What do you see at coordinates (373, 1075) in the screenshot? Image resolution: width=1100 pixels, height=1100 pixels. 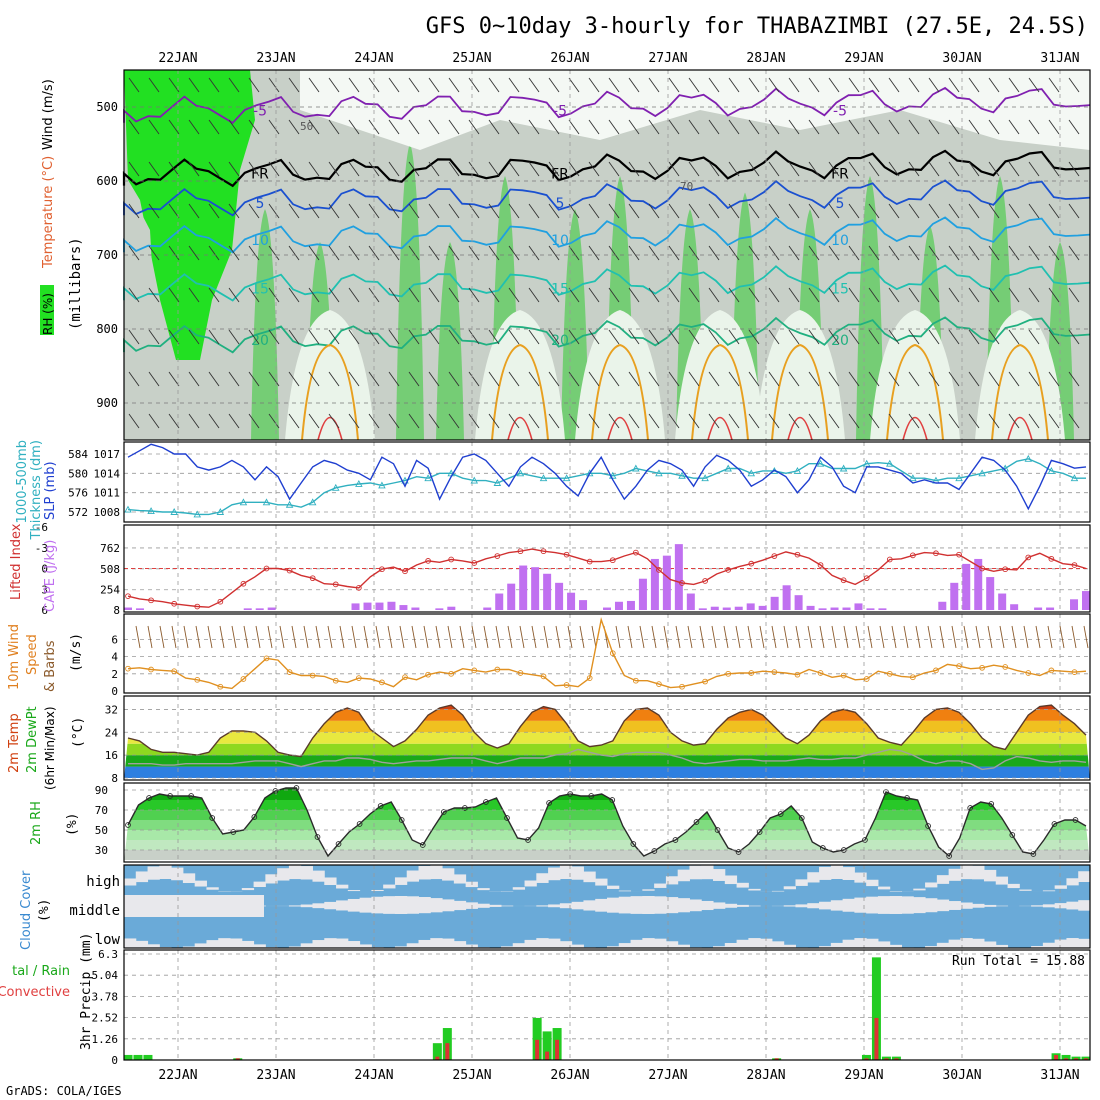 I see `bottom-date-label: 24JAN` at bounding box center [373, 1075].